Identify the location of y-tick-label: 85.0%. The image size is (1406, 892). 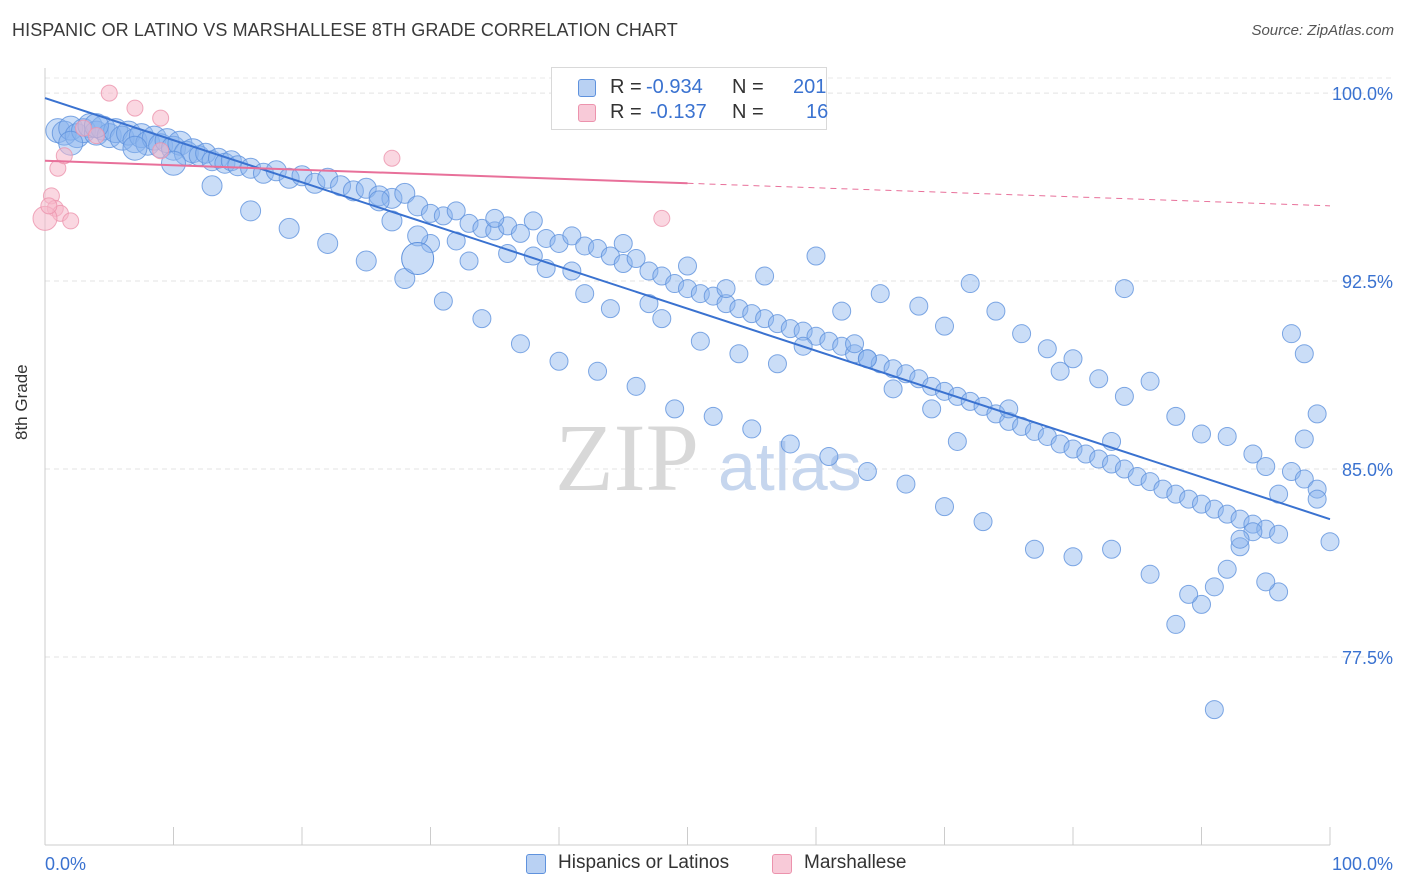
(1367, 470).